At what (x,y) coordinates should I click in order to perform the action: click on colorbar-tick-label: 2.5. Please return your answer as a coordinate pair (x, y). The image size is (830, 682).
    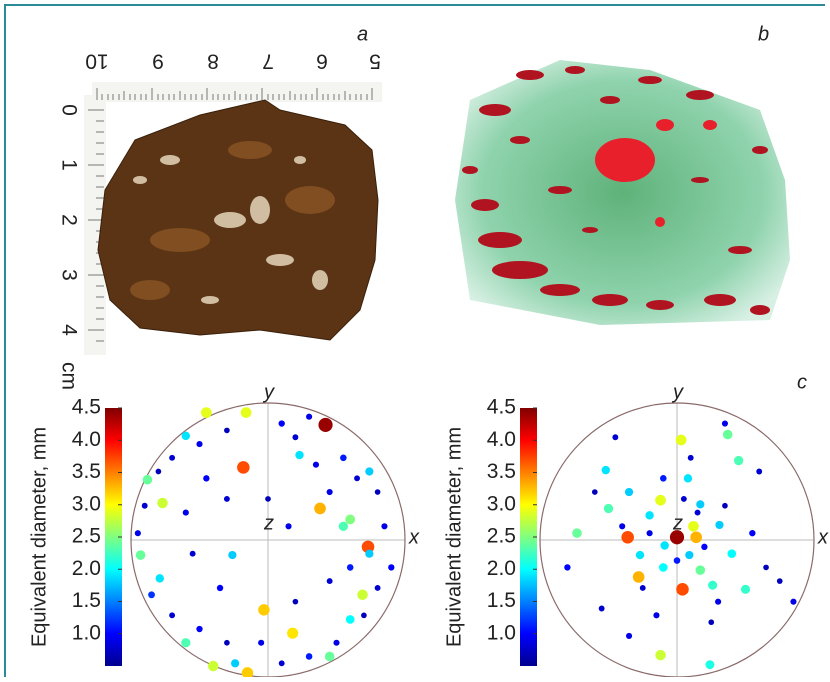
    Looking at the image, I should click on (86, 536).